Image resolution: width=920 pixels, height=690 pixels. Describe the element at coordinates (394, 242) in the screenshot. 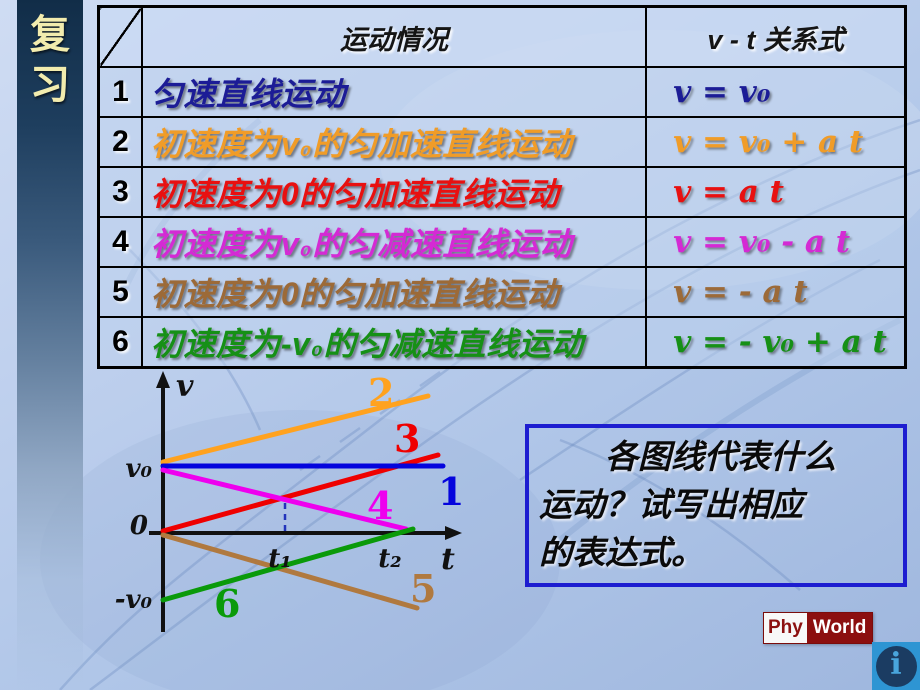

I see `motion-text: 初速度为v₀的匀减速直线运动` at that location.